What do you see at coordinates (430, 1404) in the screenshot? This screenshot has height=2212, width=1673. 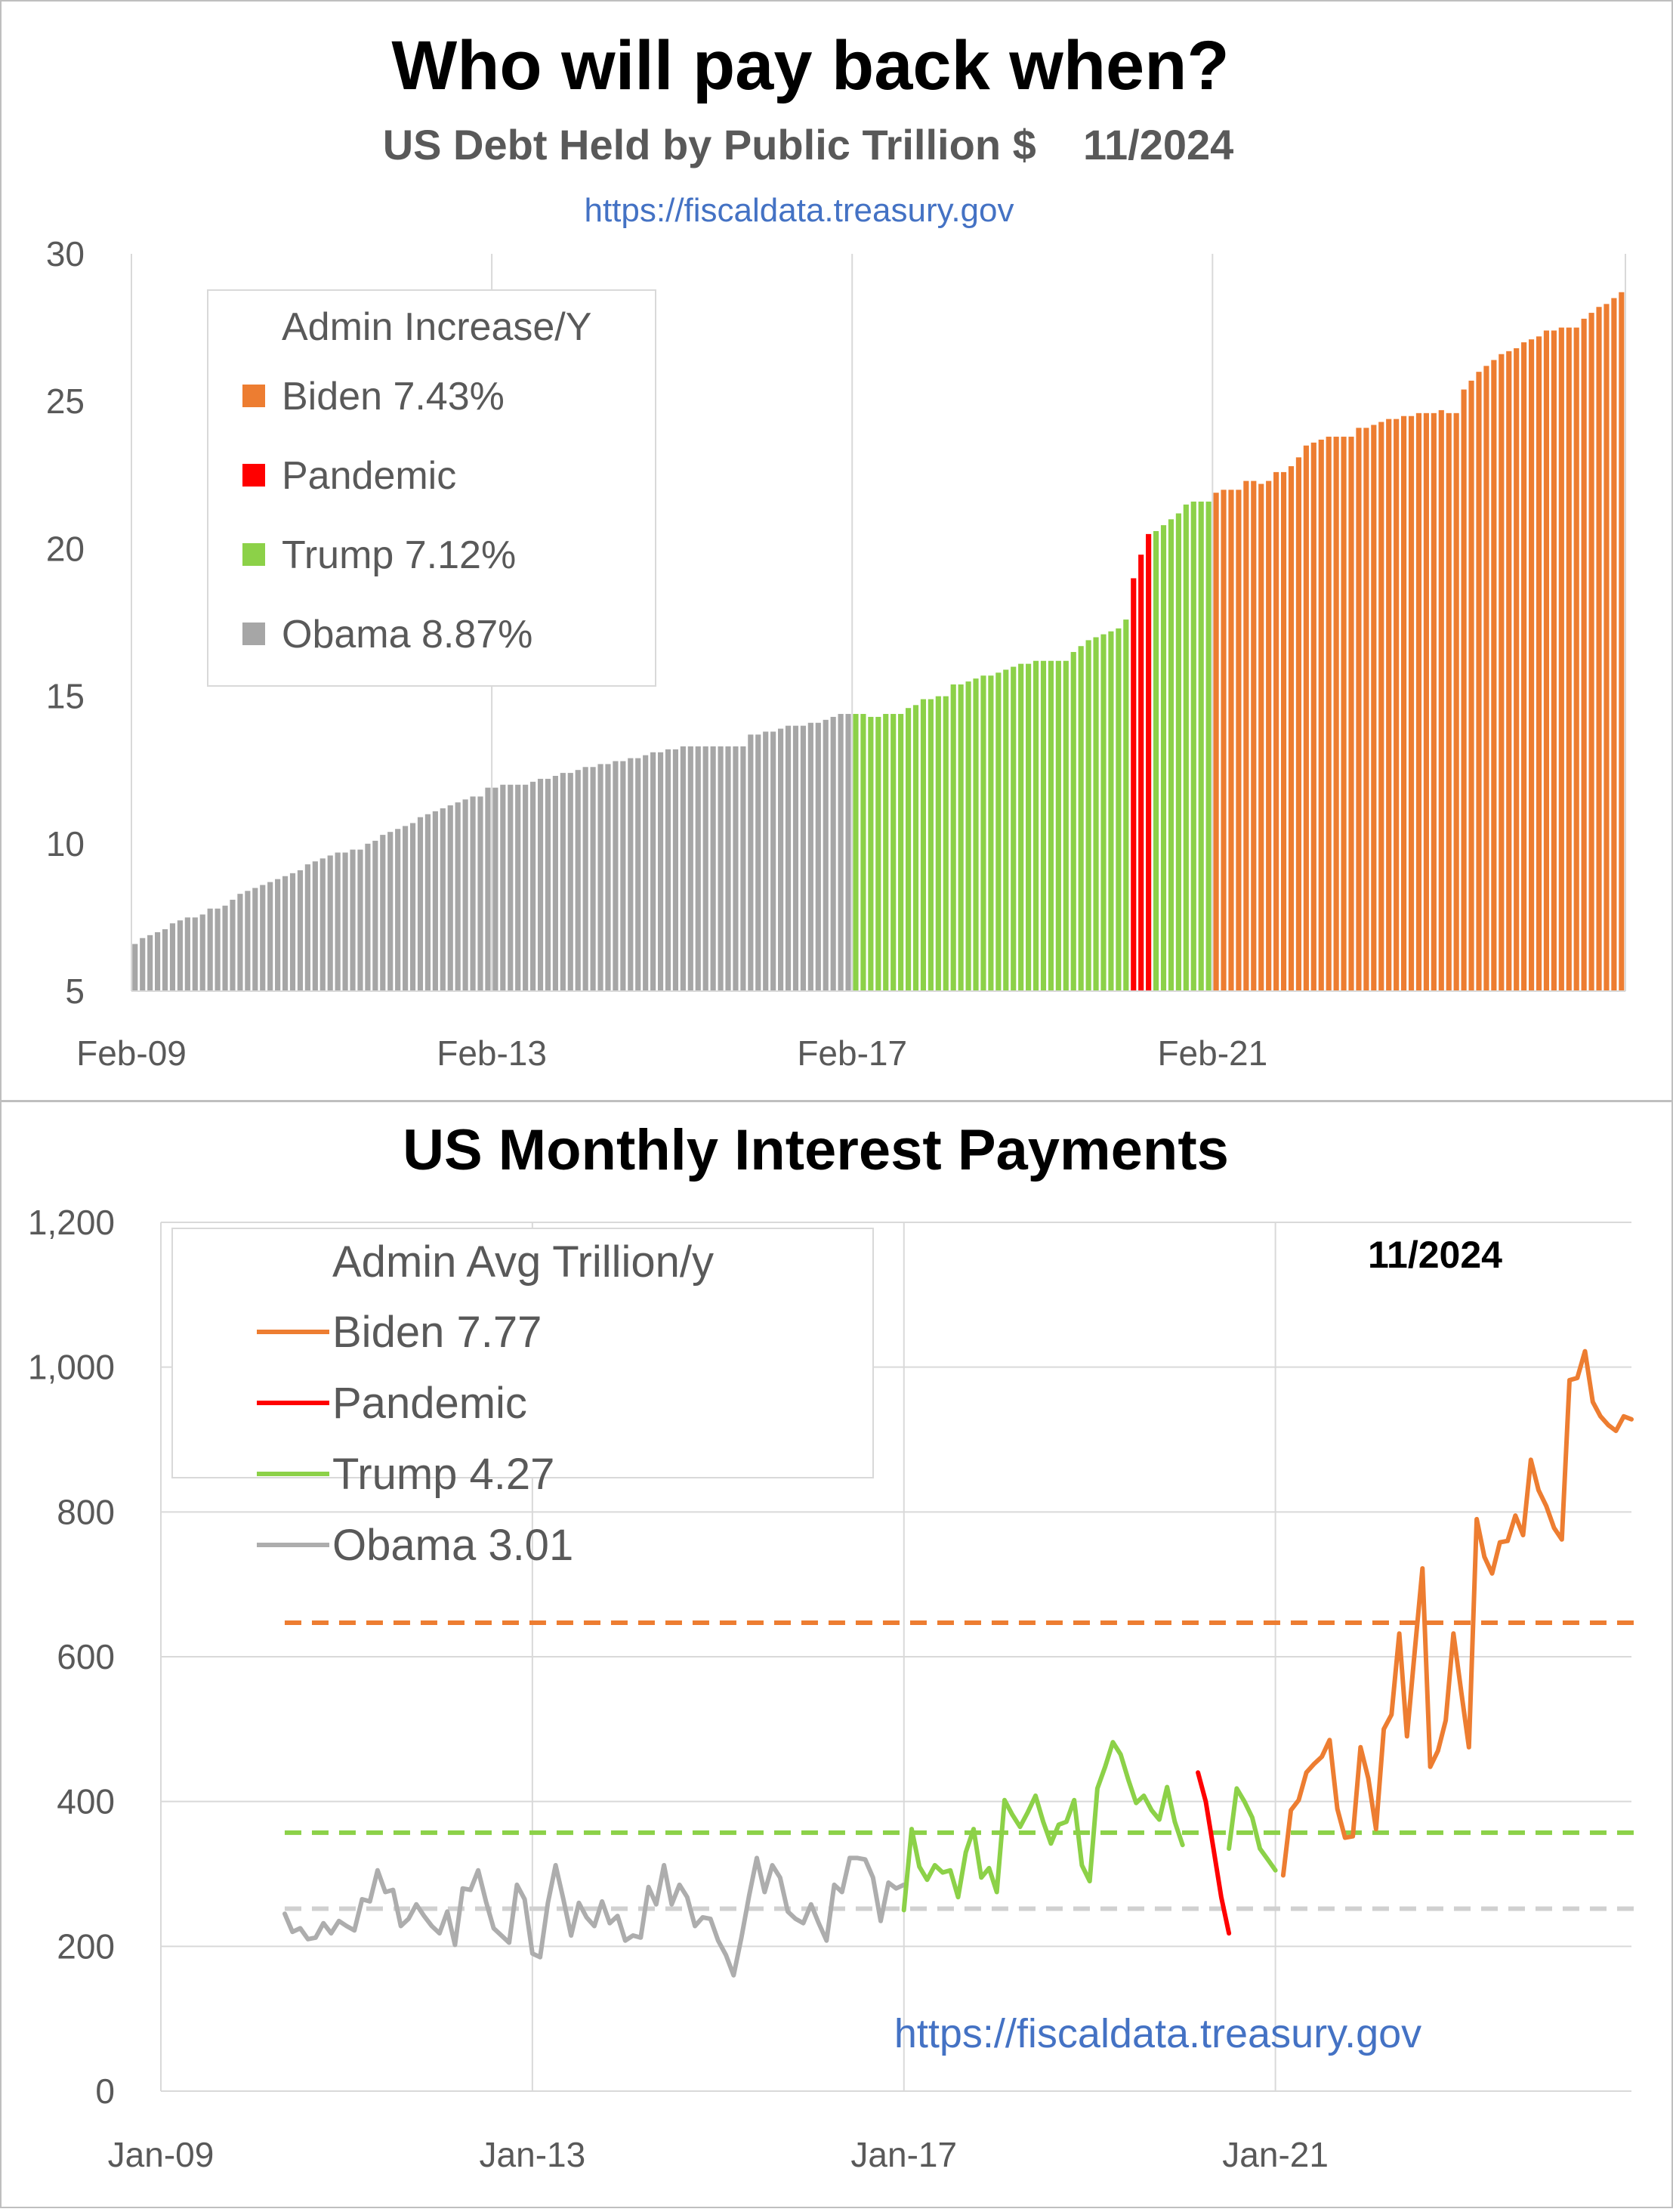 I see `interest-legend-label-pandemic: Pandemic` at bounding box center [430, 1404].